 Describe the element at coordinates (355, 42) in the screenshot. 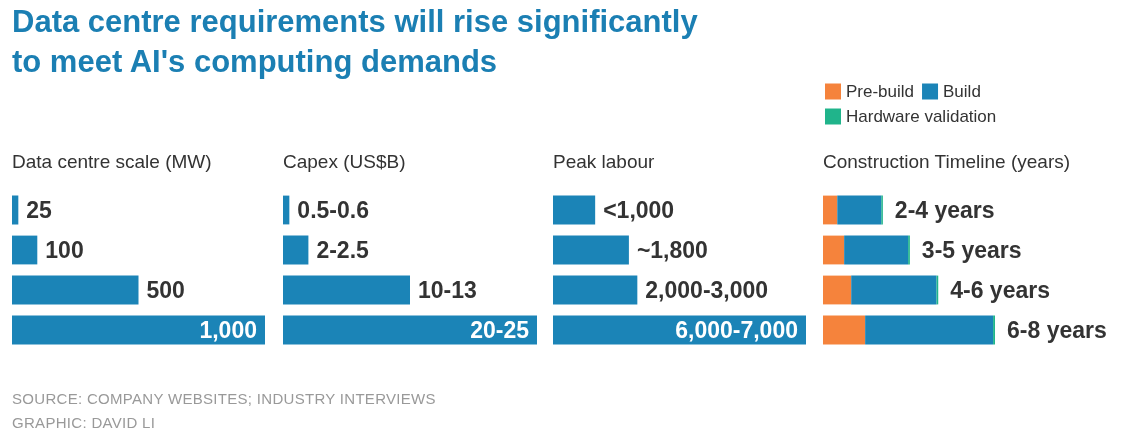

I see `text: Data centre requirements will rise significantly to meet AI's computing demands` at that location.